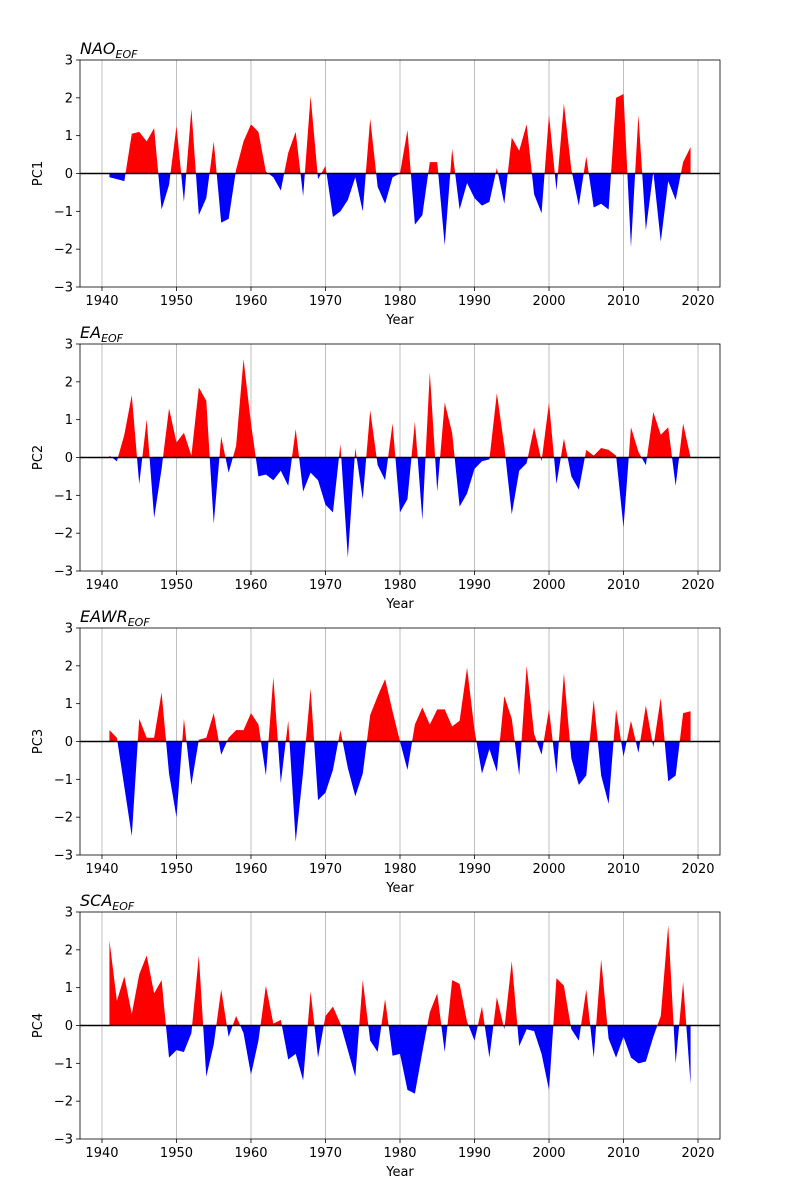  What do you see at coordinates (98, 48) in the screenshot?
I see `title-main: NAO` at bounding box center [98, 48].